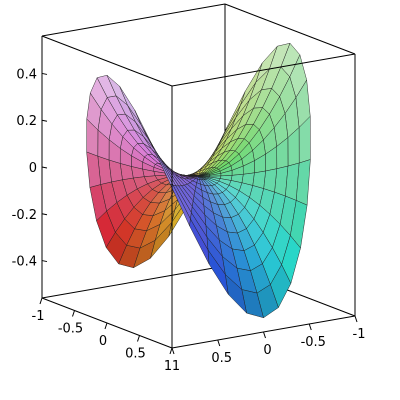 This screenshot has width=400, height=400. What do you see at coordinates (168, 366) in the screenshot?
I see `x-tick-label: 1` at bounding box center [168, 366].